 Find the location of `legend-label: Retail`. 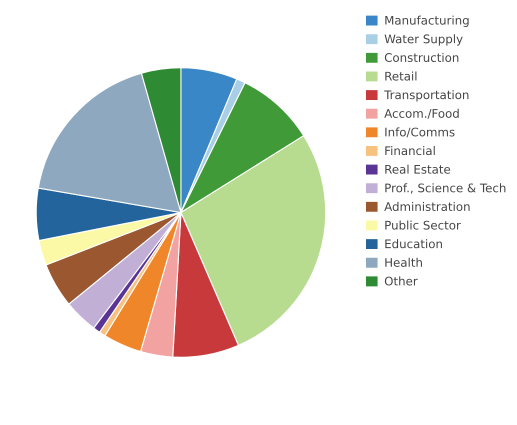

legend-label: Retail is located at coordinates (400, 76).